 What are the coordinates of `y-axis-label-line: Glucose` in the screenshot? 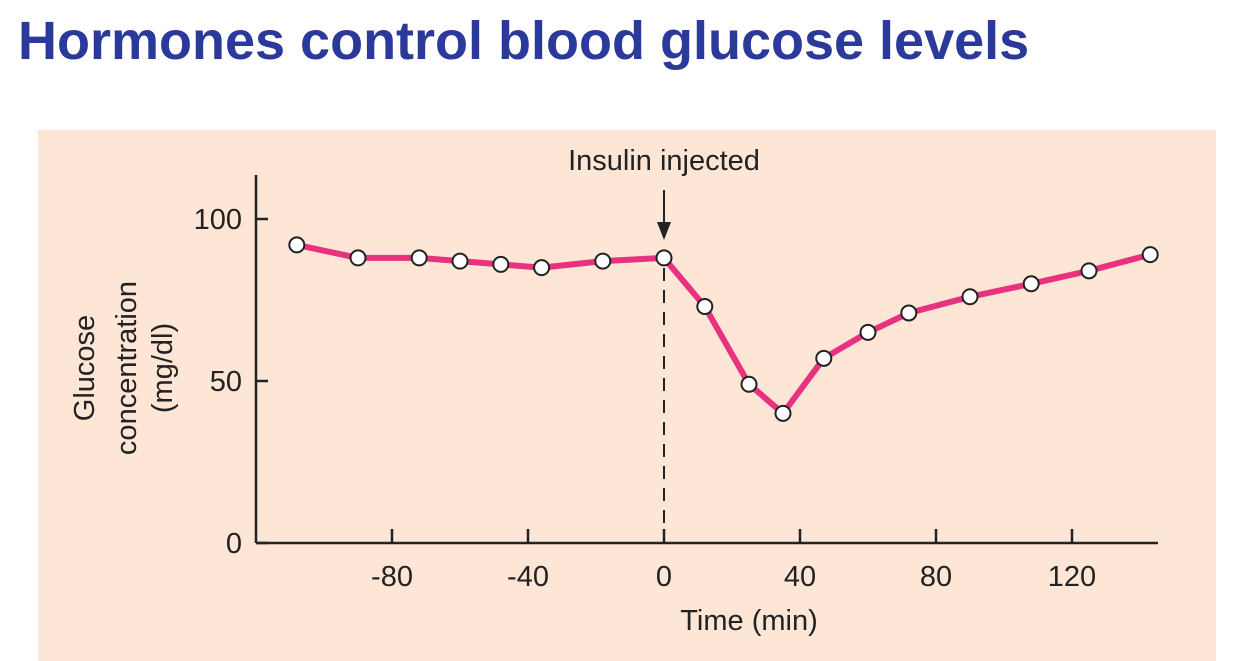 It's located at (85, 368).